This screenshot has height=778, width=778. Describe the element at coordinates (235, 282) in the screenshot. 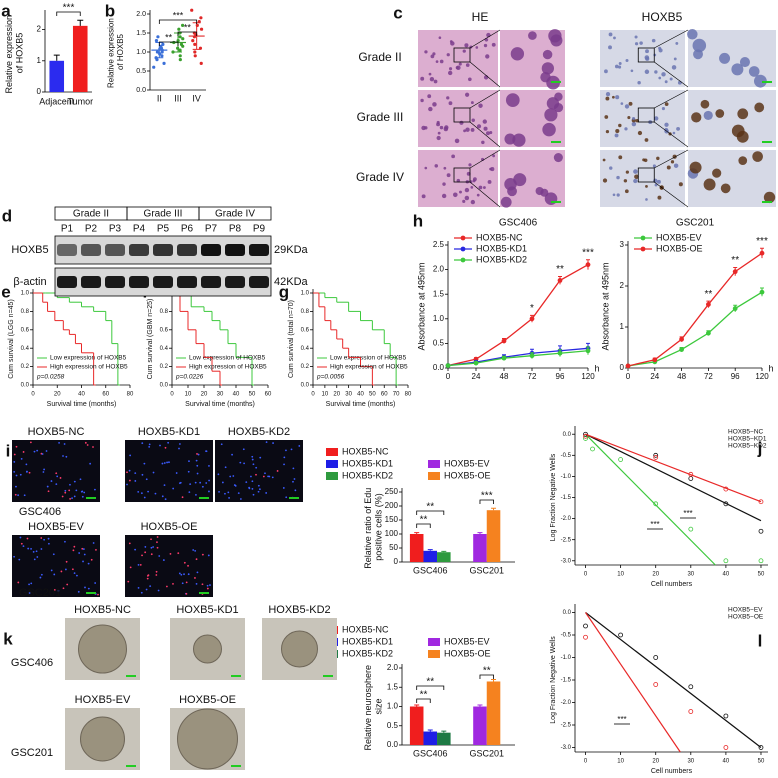

I see `blot-band` at that location.